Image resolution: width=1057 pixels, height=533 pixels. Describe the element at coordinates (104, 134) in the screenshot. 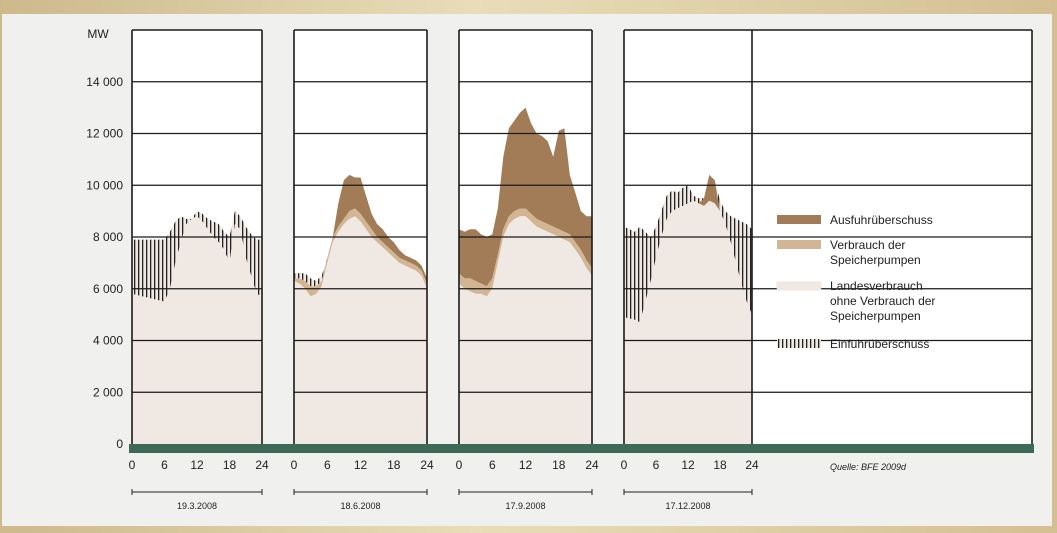

I see `y-tick-label: 12 000` at that location.